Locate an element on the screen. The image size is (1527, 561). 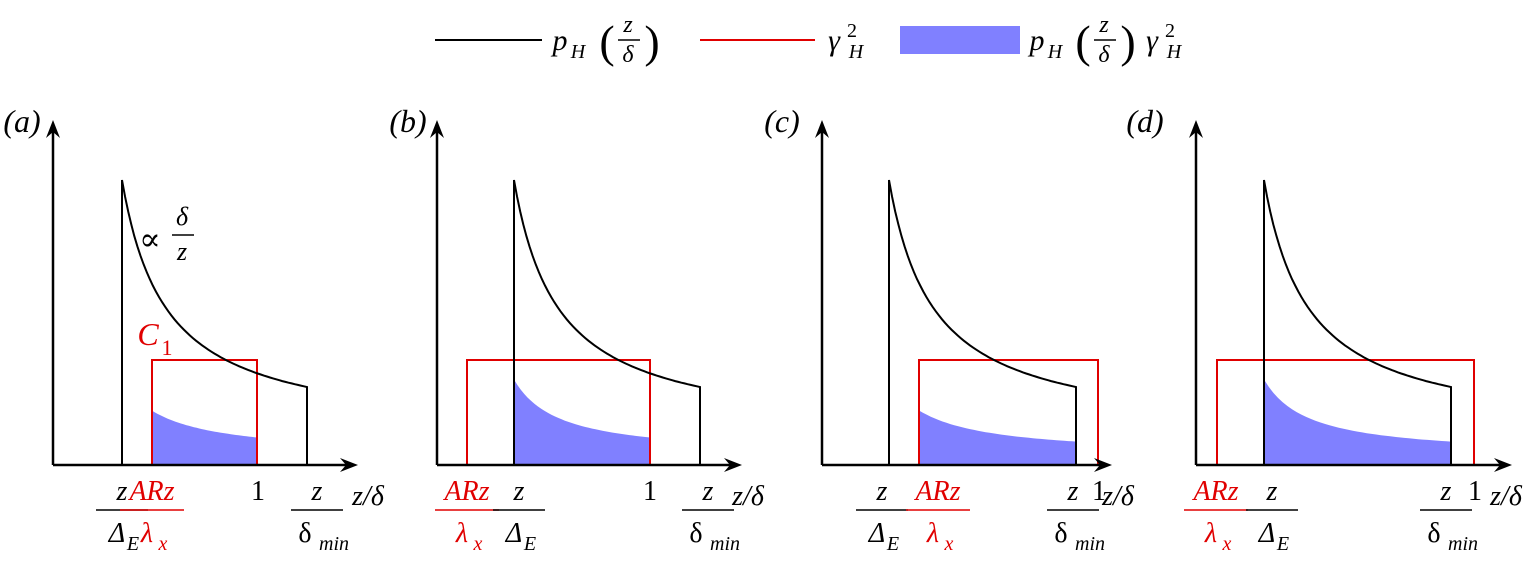
tick-c-1: ARz λ x is located at coordinates (938, 515).